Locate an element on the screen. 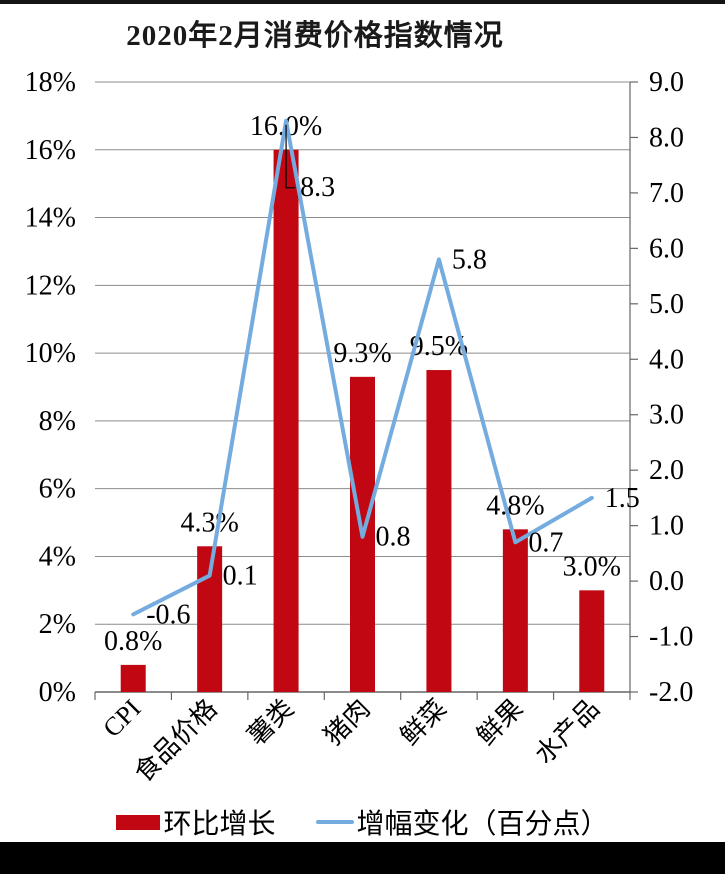 This screenshot has height=874, width=725. y-axis-left-tick-label: 10% is located at coordinates (50, 353).